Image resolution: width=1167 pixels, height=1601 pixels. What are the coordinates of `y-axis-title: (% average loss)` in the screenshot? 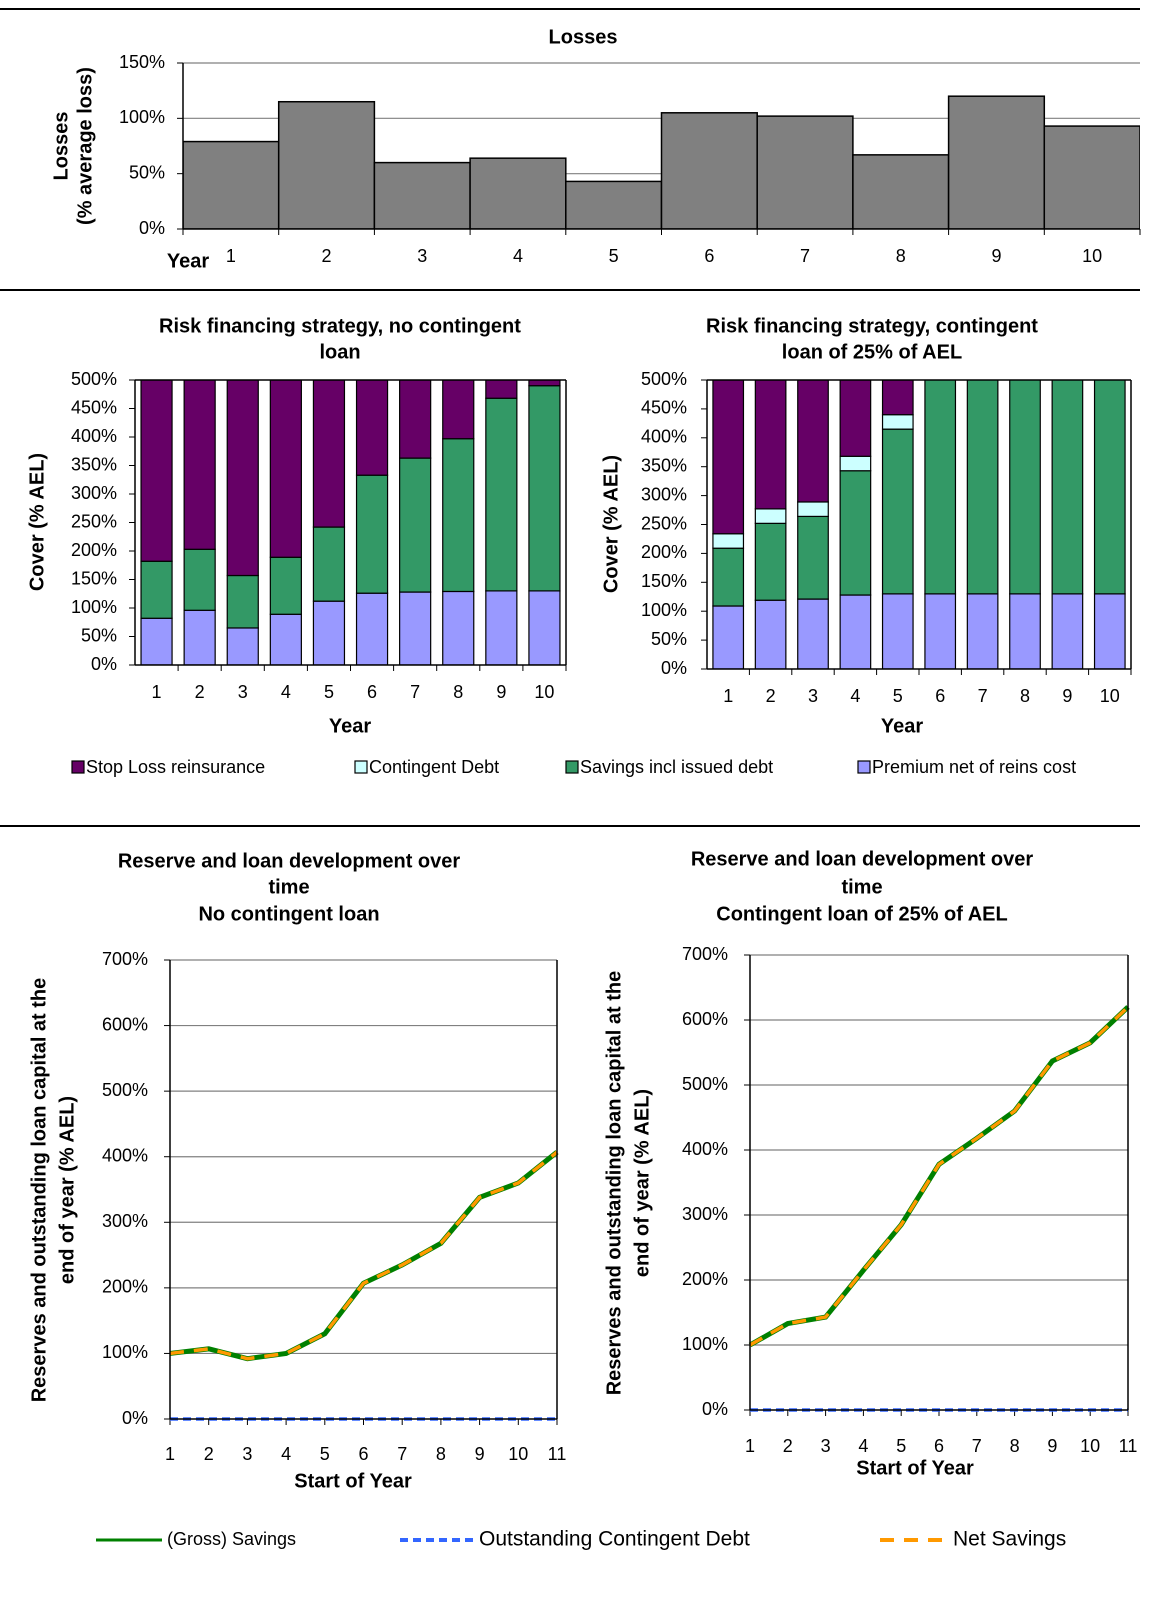 It's located at (85, 146).